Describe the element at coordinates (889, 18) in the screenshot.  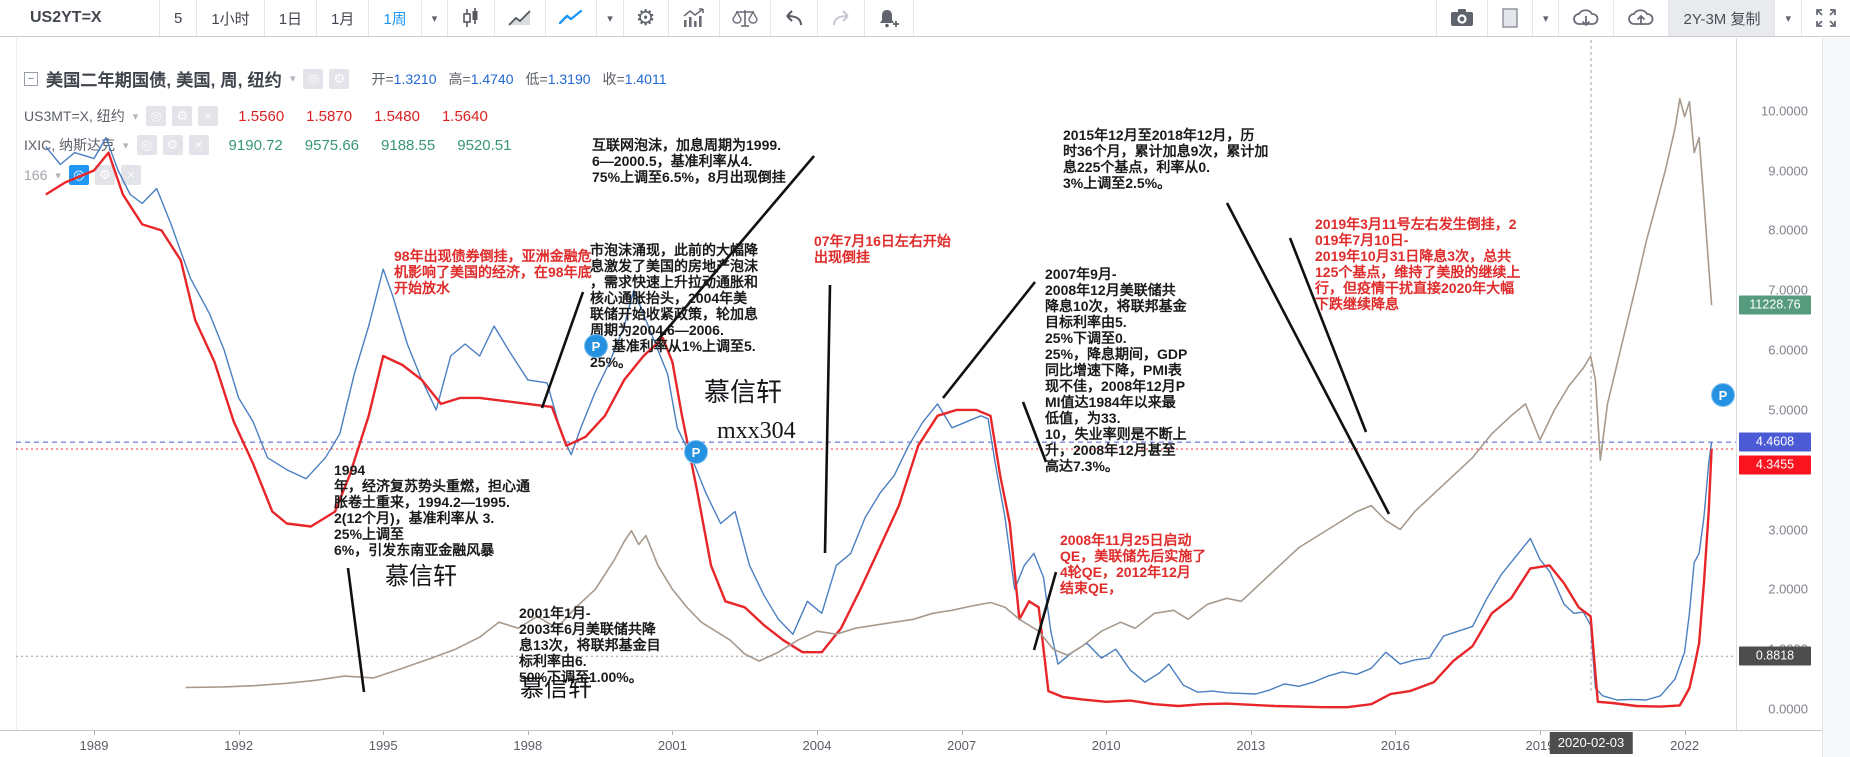
I see `alert-bell-icon` at that location.